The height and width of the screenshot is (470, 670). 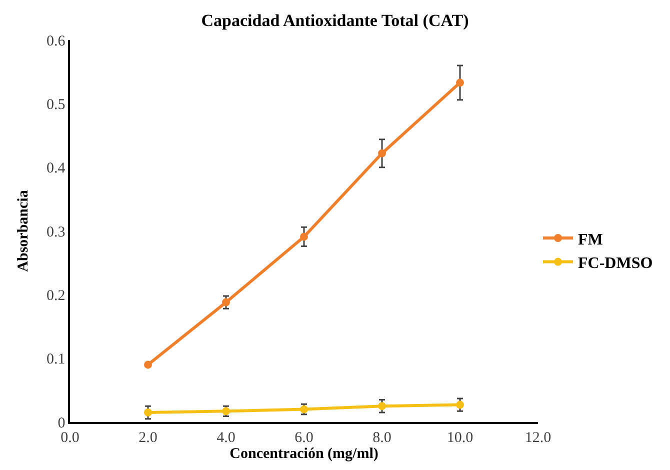 I want to click on y-tick-label: 0.3, so click(x=56, y=232).